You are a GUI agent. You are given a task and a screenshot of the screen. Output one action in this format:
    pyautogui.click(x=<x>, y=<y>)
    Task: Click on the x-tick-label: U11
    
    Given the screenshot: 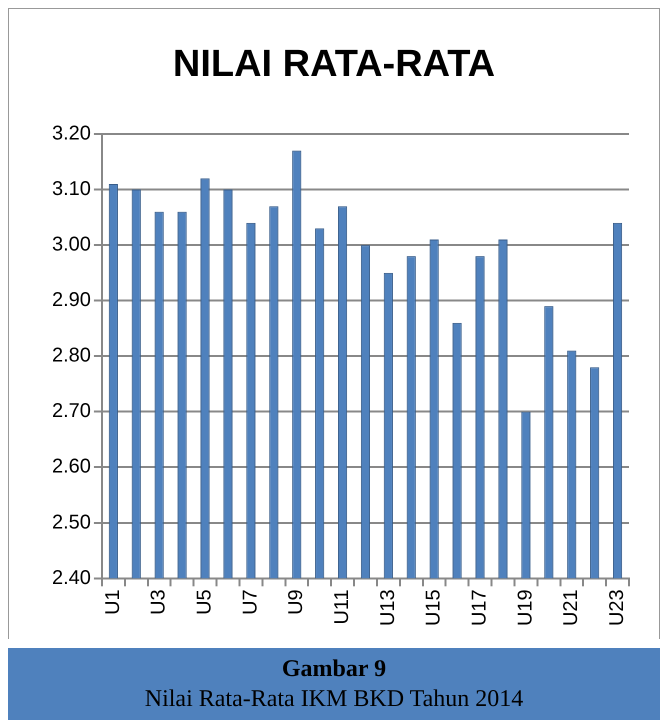 What is the action you would take?
    pyautogui.click(x=342, y=607)
    